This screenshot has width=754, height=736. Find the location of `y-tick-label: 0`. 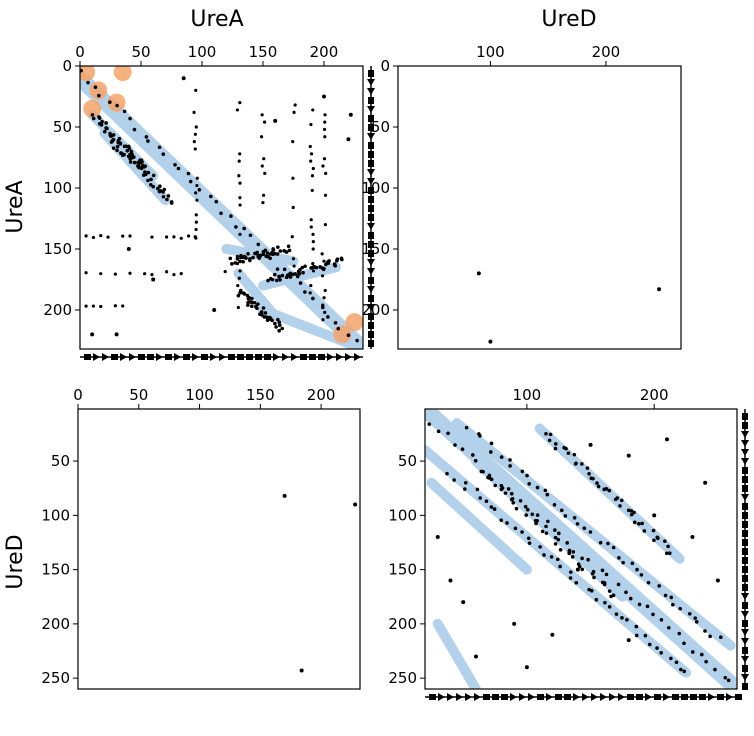

y-tick-label: 0 is located at coordinates (67, 66).